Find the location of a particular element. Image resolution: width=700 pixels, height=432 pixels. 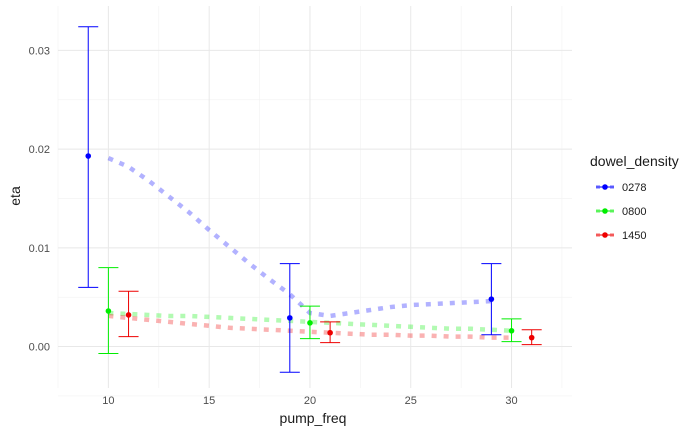

x-tick-label: 10 is located at coordinates (108, 401).